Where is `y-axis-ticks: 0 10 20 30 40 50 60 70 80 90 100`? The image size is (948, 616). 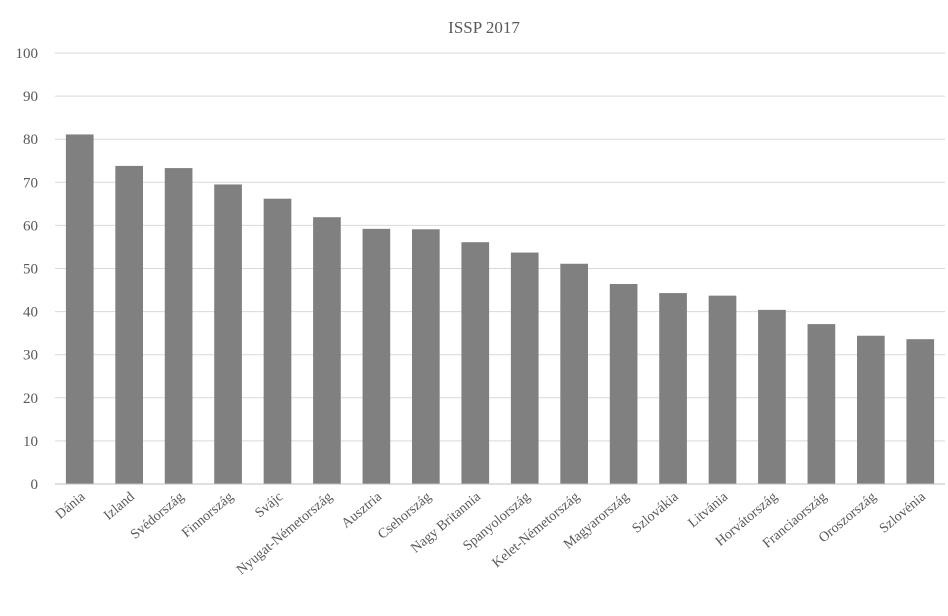 y-axis-ticks: 0 10 20 30 40 50 60 70 80 90 100 is located at coordinates (27, 269).